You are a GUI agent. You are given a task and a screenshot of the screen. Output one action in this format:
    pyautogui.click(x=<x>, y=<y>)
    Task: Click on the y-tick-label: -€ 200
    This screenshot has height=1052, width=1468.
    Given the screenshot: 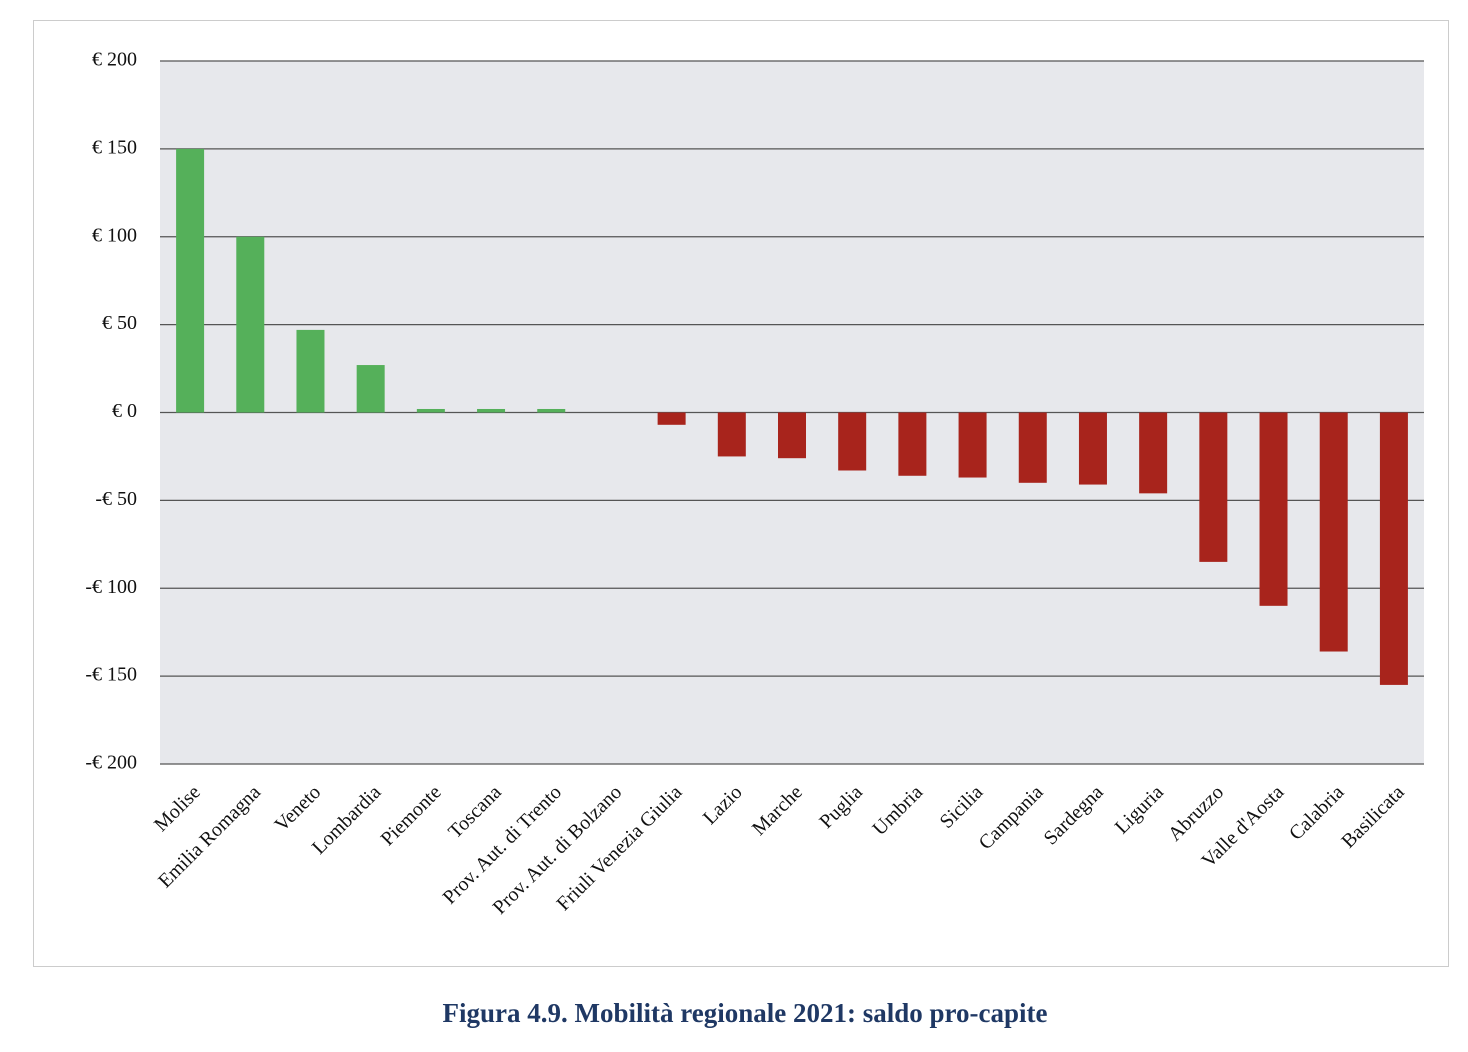 What is the action you would take?
    pyautogui.click(x=111, y=763)
    